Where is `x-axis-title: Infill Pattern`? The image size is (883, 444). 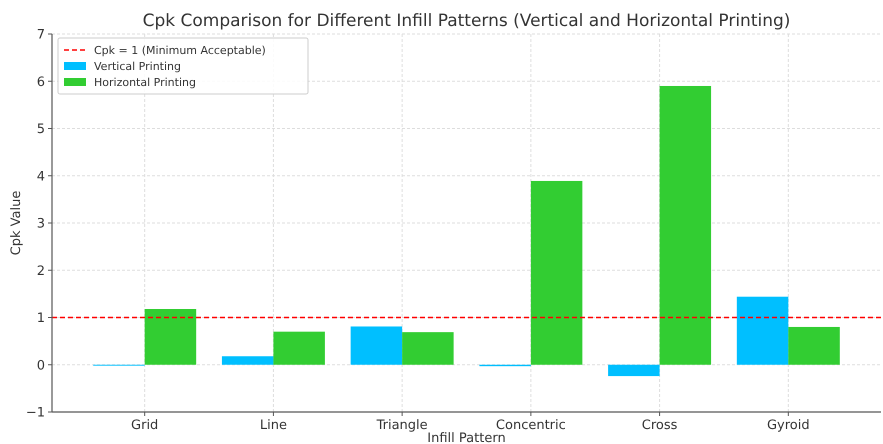 x-axis-title: Infill Pattern is located at coordinates (466, 437).